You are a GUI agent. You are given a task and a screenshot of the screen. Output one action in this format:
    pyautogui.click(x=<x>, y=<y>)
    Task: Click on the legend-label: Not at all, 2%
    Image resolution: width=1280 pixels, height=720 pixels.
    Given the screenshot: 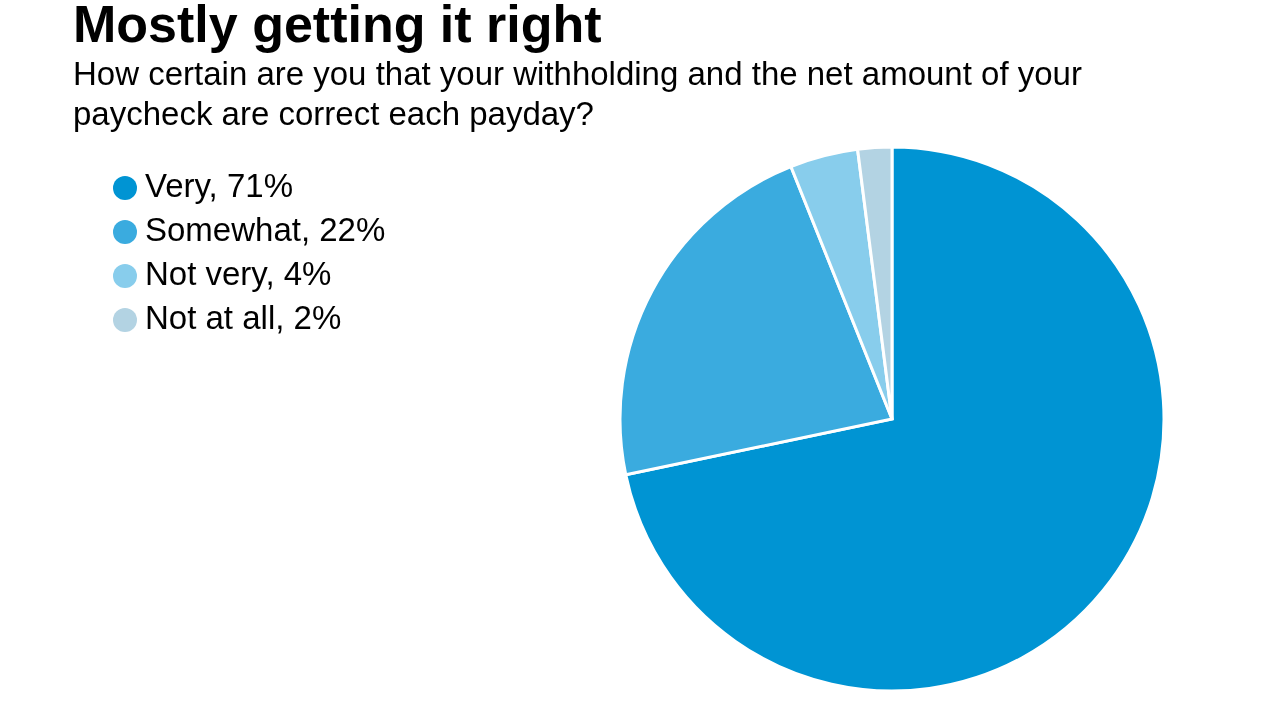 What is the action you would take?
    pyautogui.click(x=243, y=317)
    